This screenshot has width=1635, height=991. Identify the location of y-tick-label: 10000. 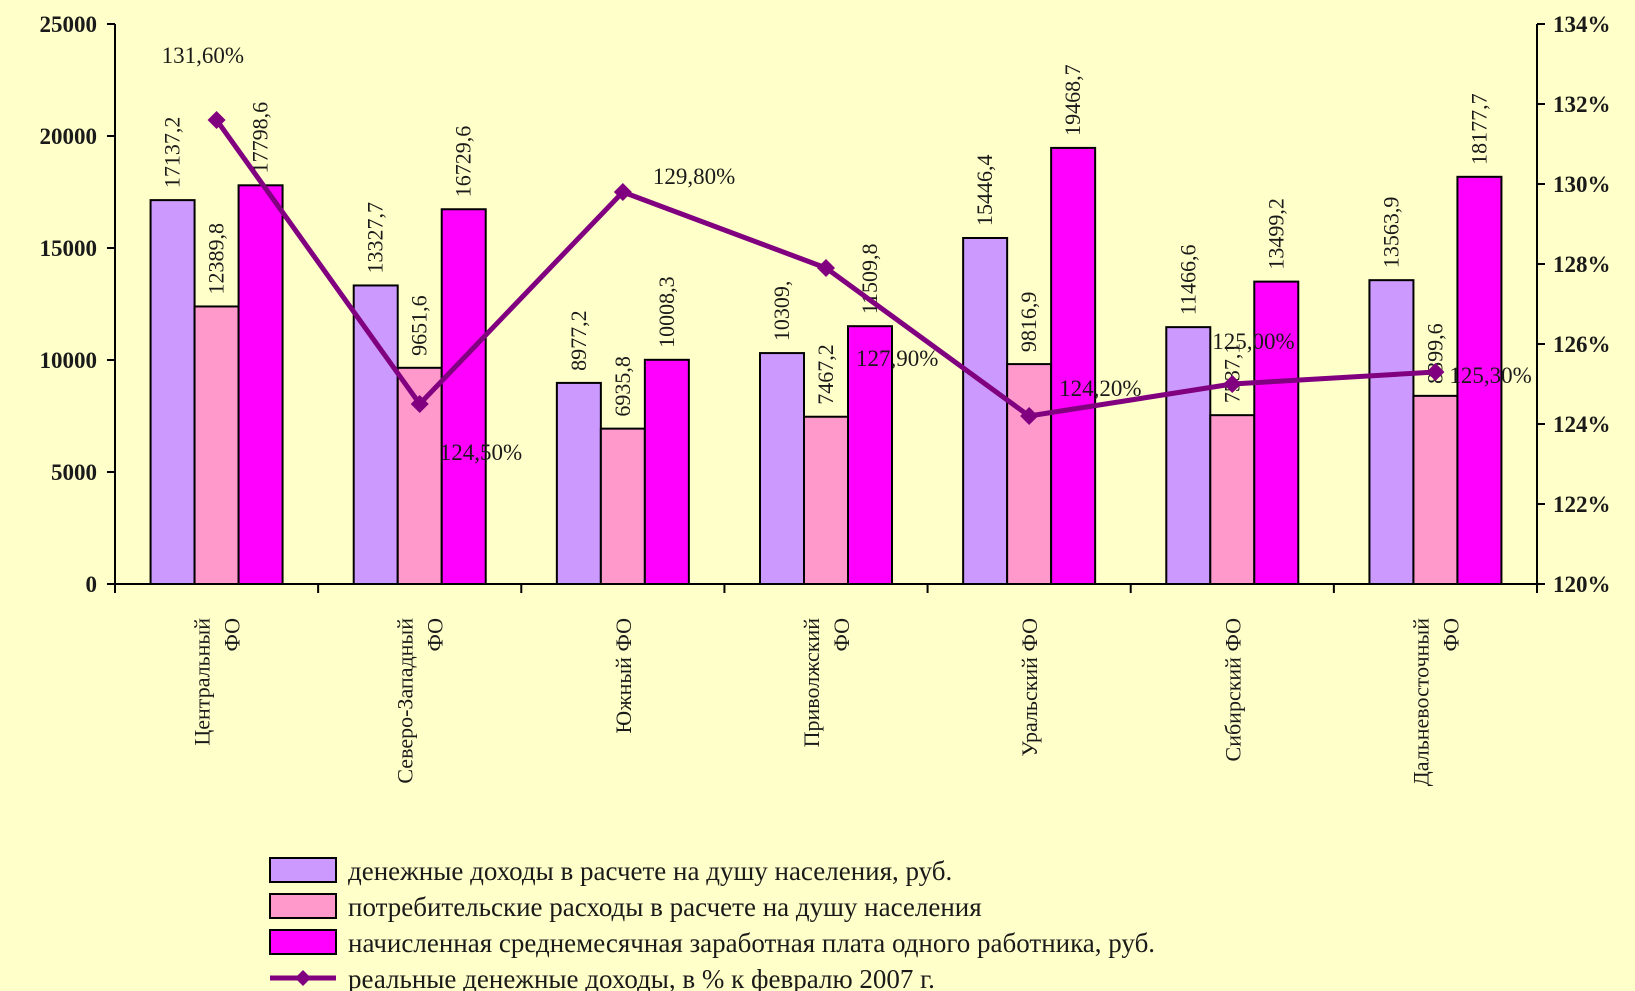
(69, 360).